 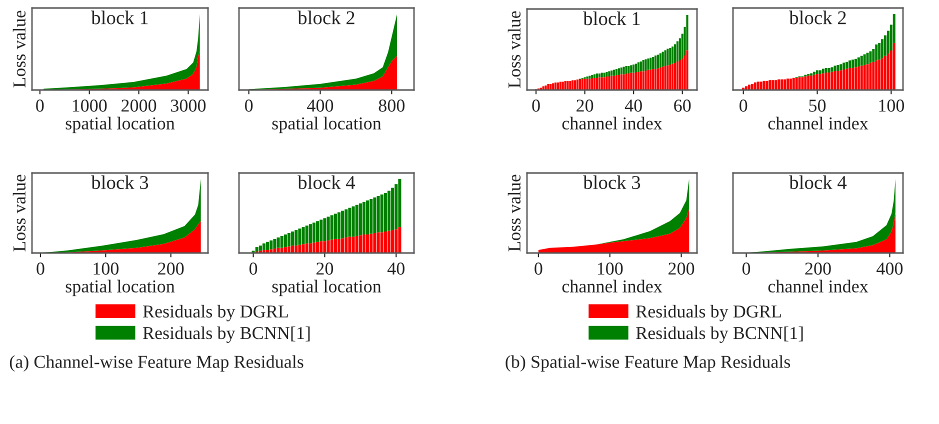 I want to click on x-tick-label: 2000, so click(x=139, y=106).